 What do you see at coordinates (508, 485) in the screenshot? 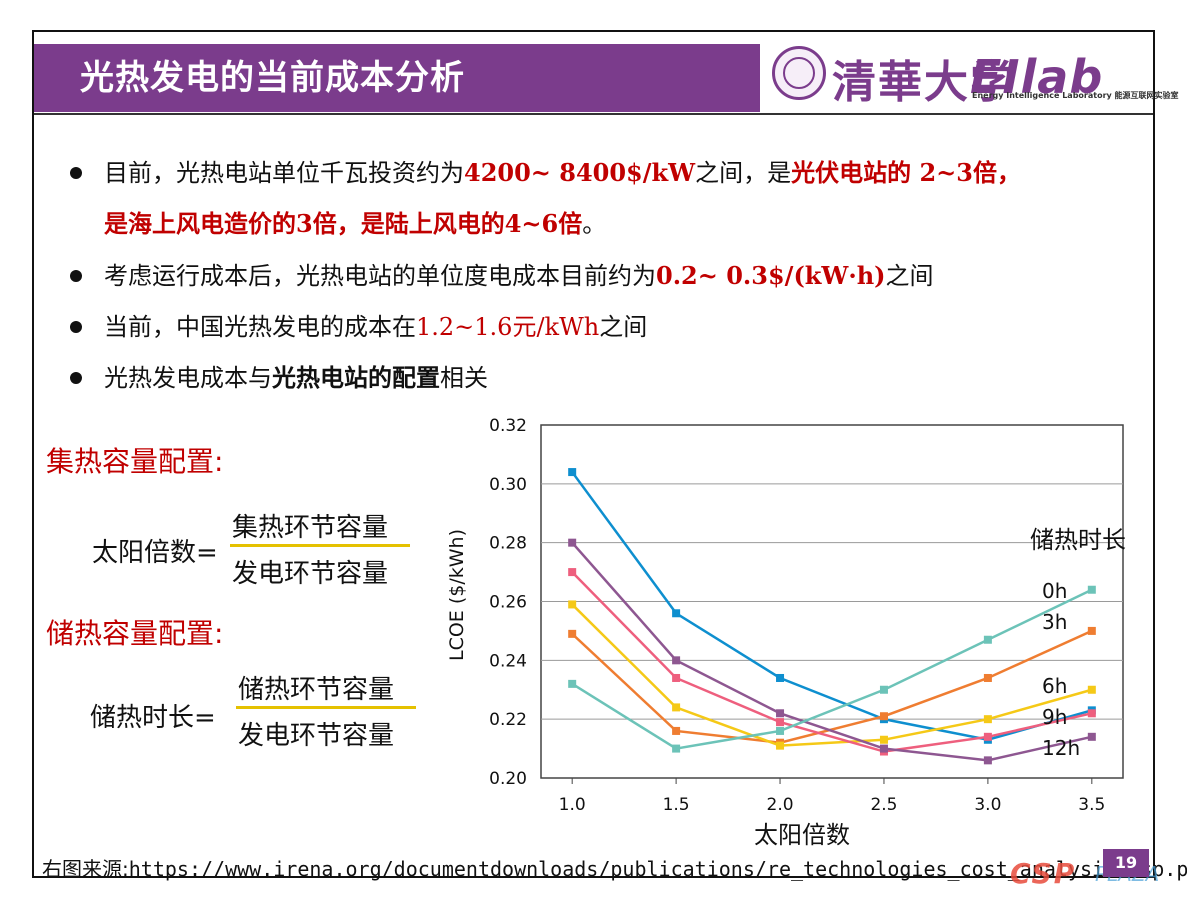
I see `y-tick-label: 0.30` at bounding box center [508, 485].